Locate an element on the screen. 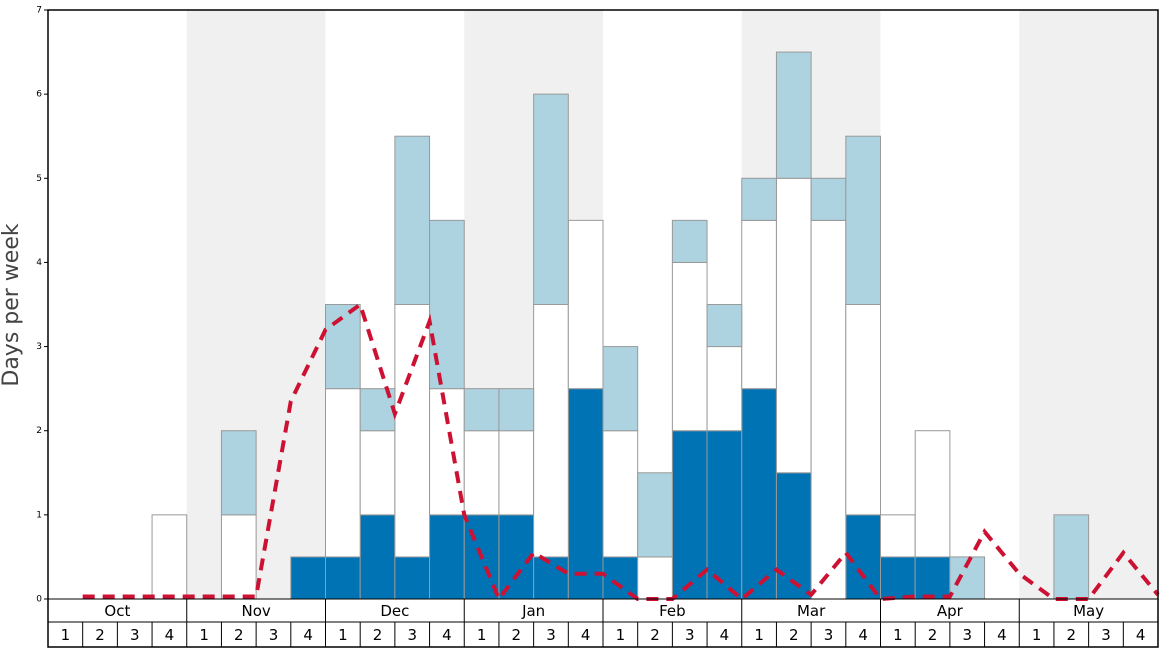 The height and width of the screenshot is (652, 1168). month-label: Jan is located at coordinates (533, 611).